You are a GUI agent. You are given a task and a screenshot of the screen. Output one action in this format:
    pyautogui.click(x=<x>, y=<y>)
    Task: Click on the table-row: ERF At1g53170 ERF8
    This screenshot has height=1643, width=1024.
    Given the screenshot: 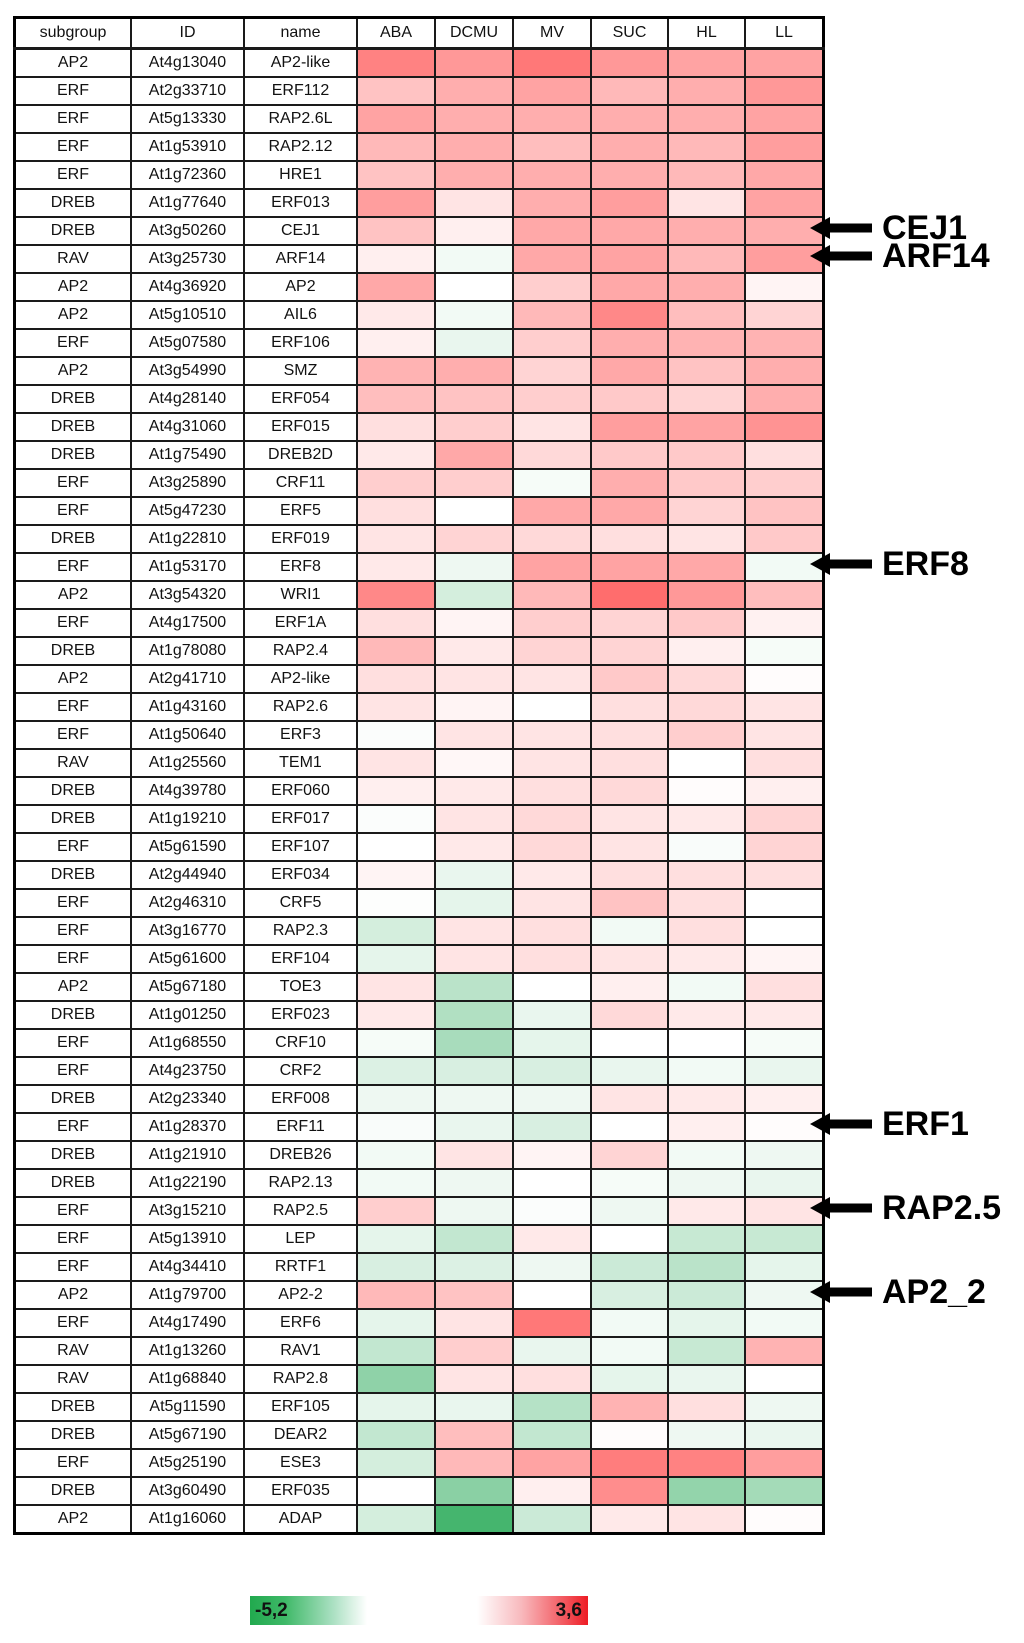 What is the action you would take?
    pyautogui.click(x=419, y=567)
    